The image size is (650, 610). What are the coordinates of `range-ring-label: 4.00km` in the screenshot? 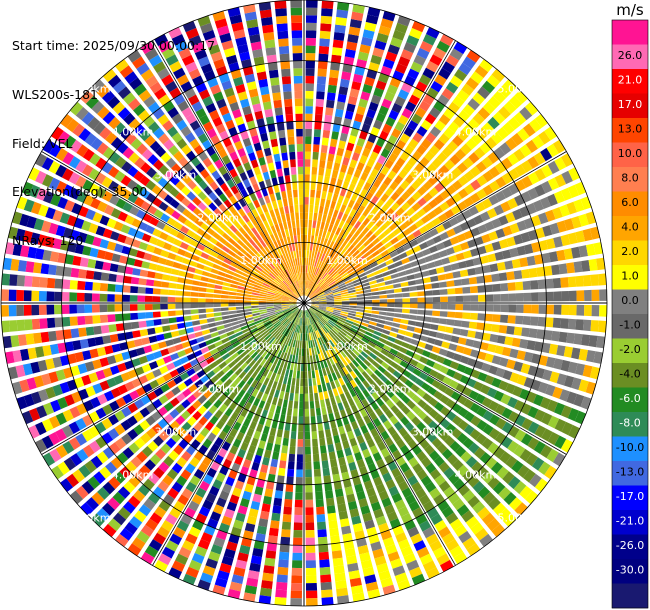 It's located at (476, 132).